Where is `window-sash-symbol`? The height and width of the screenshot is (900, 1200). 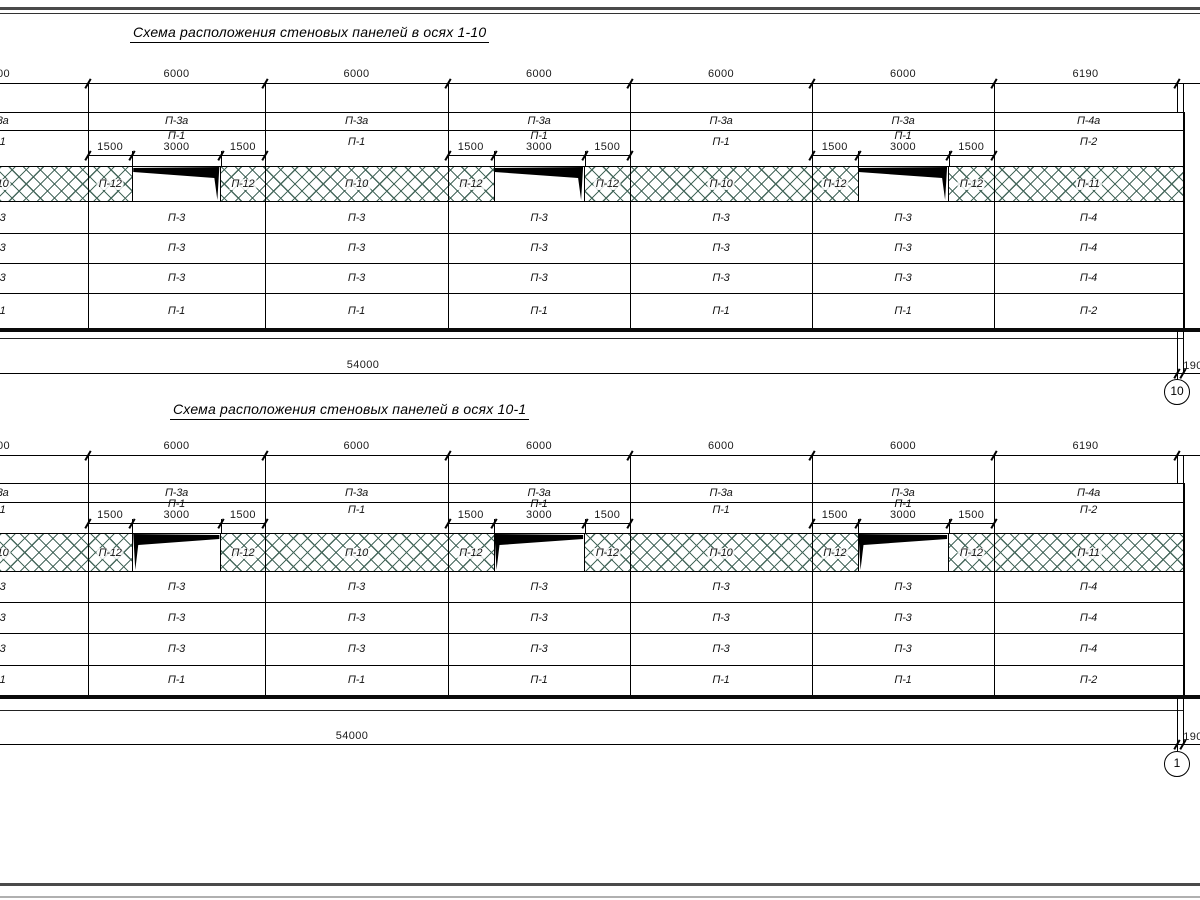 window-sash-symbol is located at coordinates (176, 183).